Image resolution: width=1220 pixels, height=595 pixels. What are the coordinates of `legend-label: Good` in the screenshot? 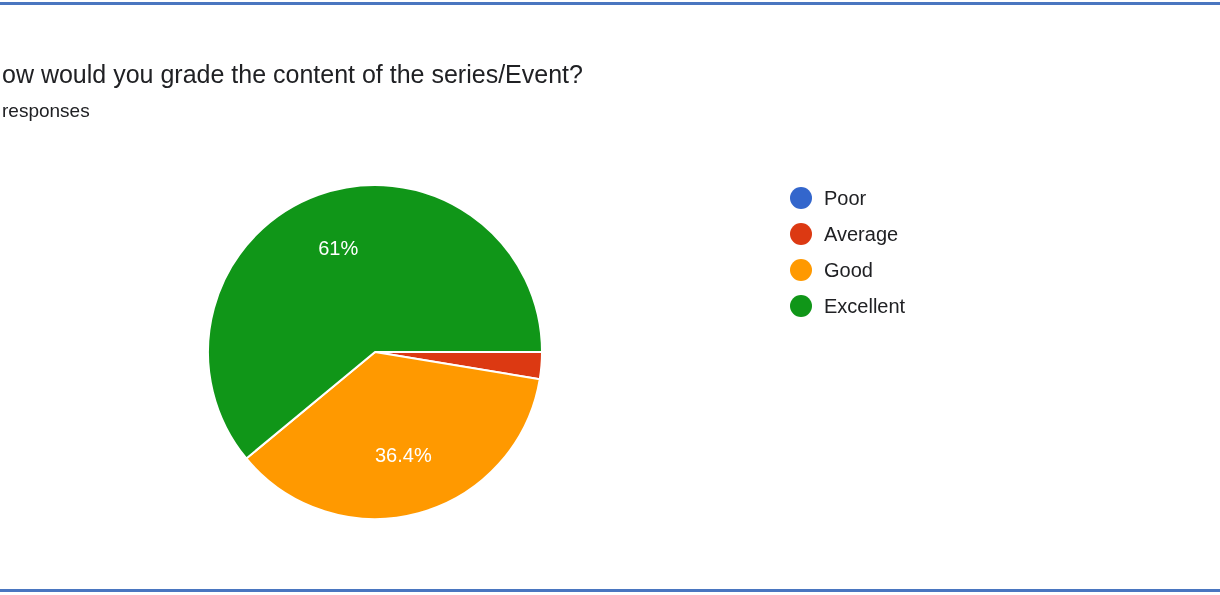 It's located at (848, 270).